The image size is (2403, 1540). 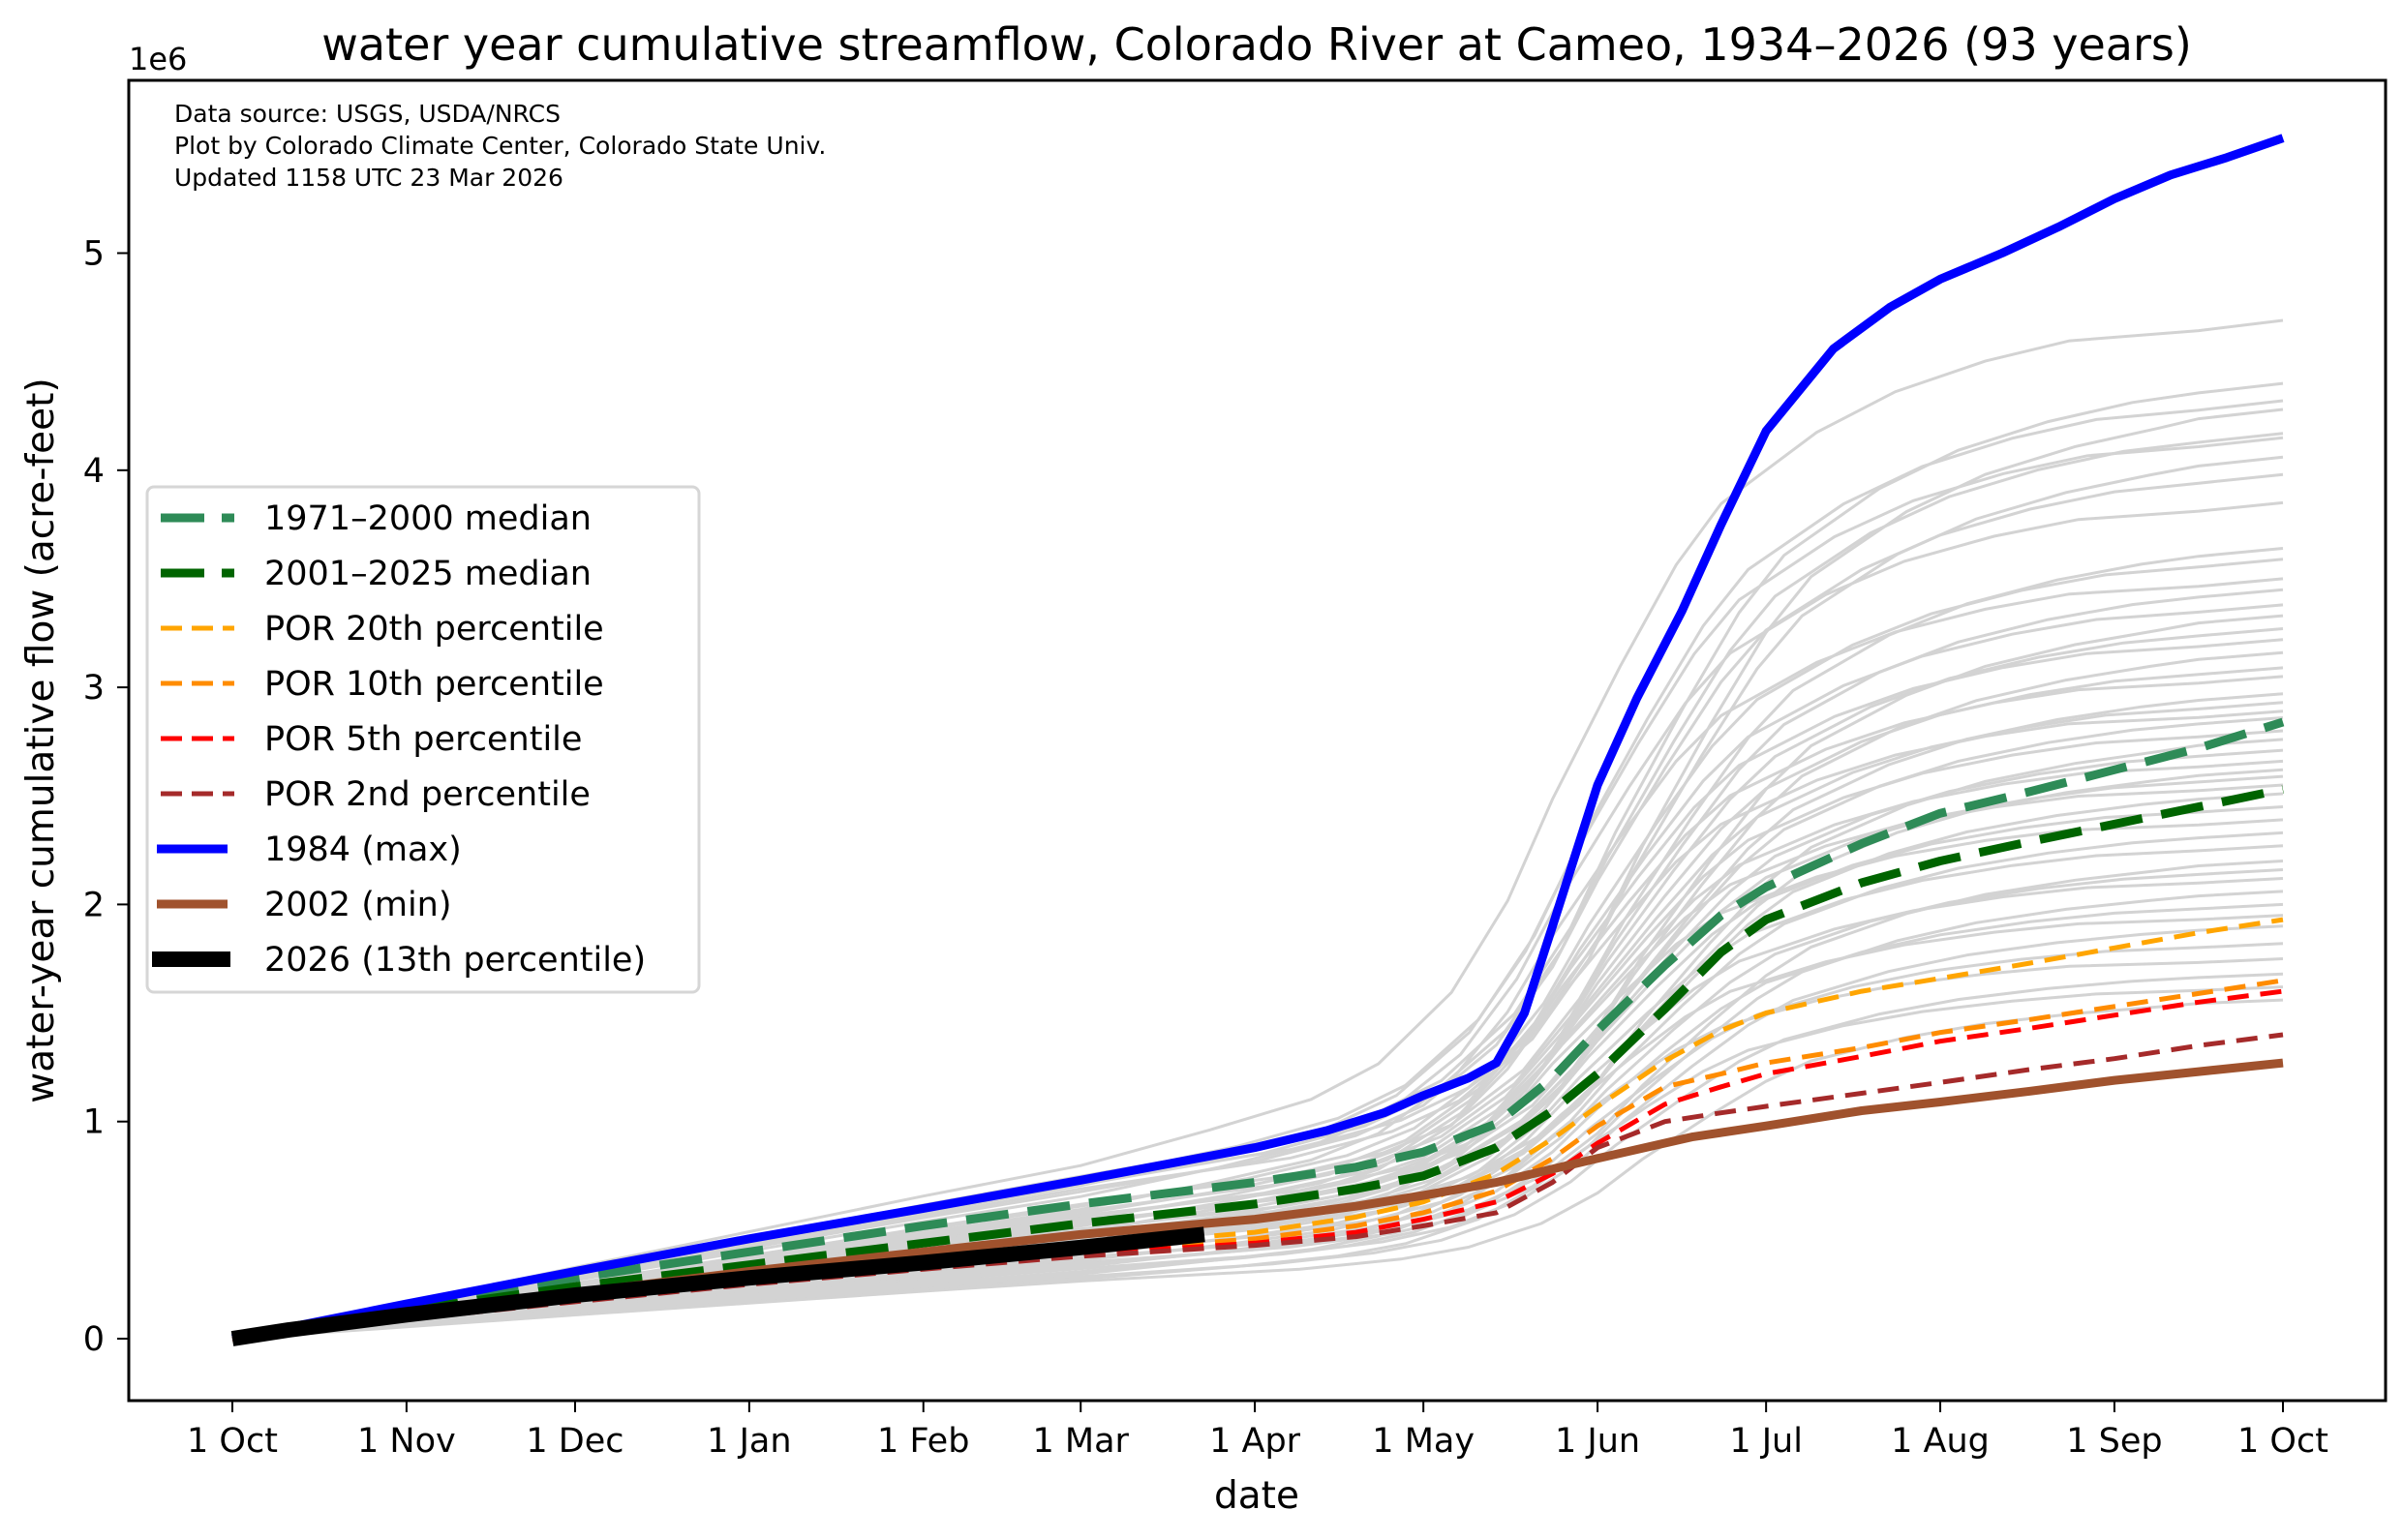 What do you see at coordinates (367, 114) in the screenshot?
I see `note-data-source: Data source: USGS, USDA/NRCS` at bounding box center [367, 114].